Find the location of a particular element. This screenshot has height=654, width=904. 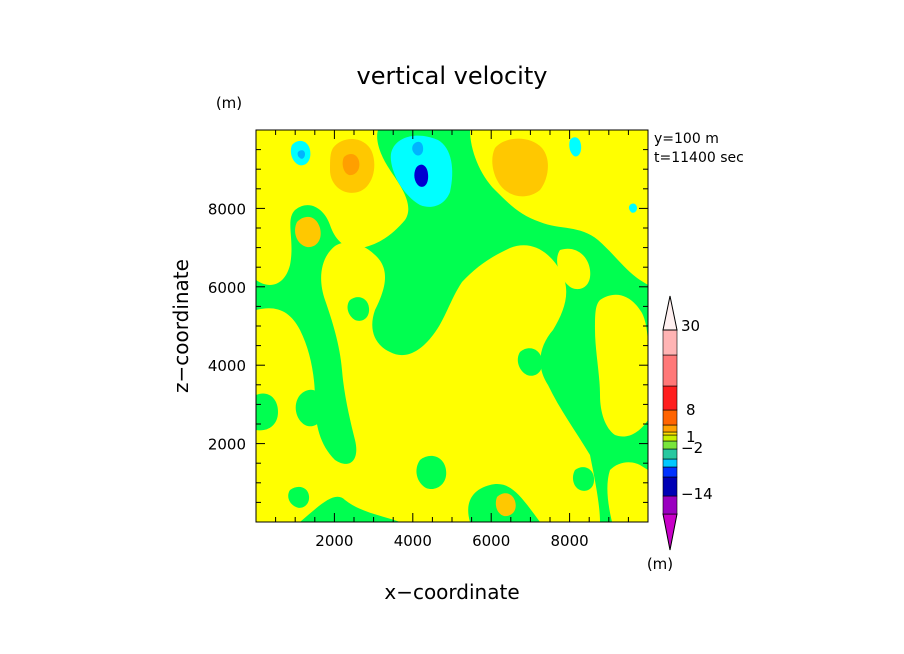

colorbar-label: 8 is located at coordinates (691, 410).